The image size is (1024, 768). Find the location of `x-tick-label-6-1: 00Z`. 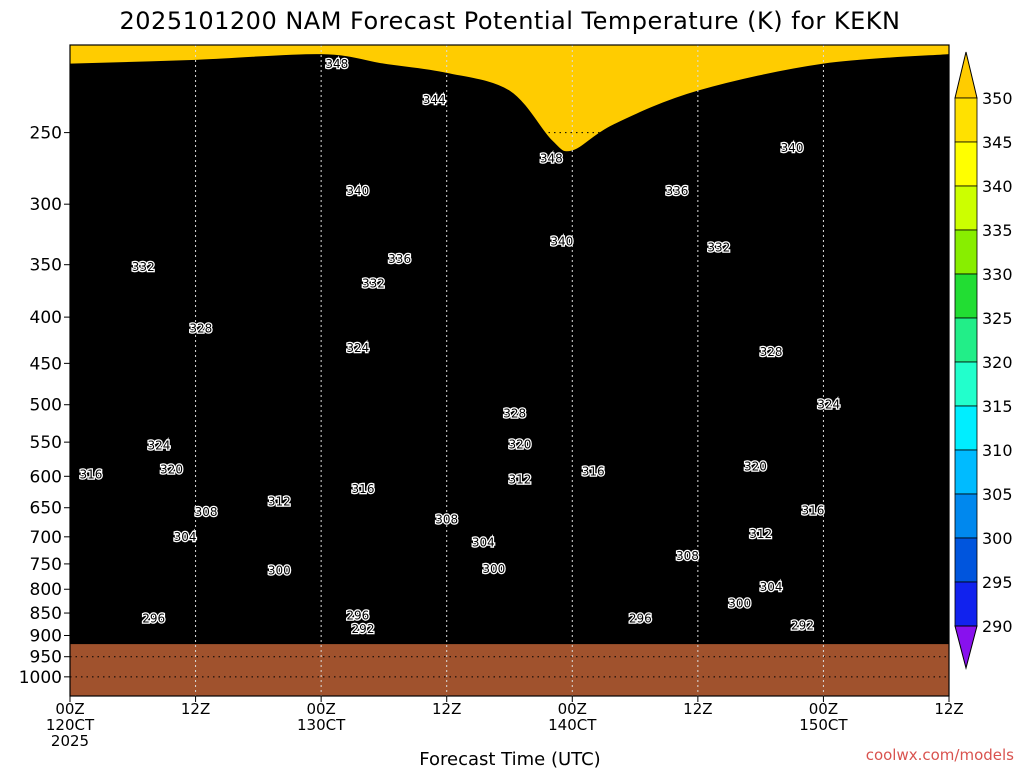

x-tick-label-6-1: 00Z is located at coordinates (823, 709).